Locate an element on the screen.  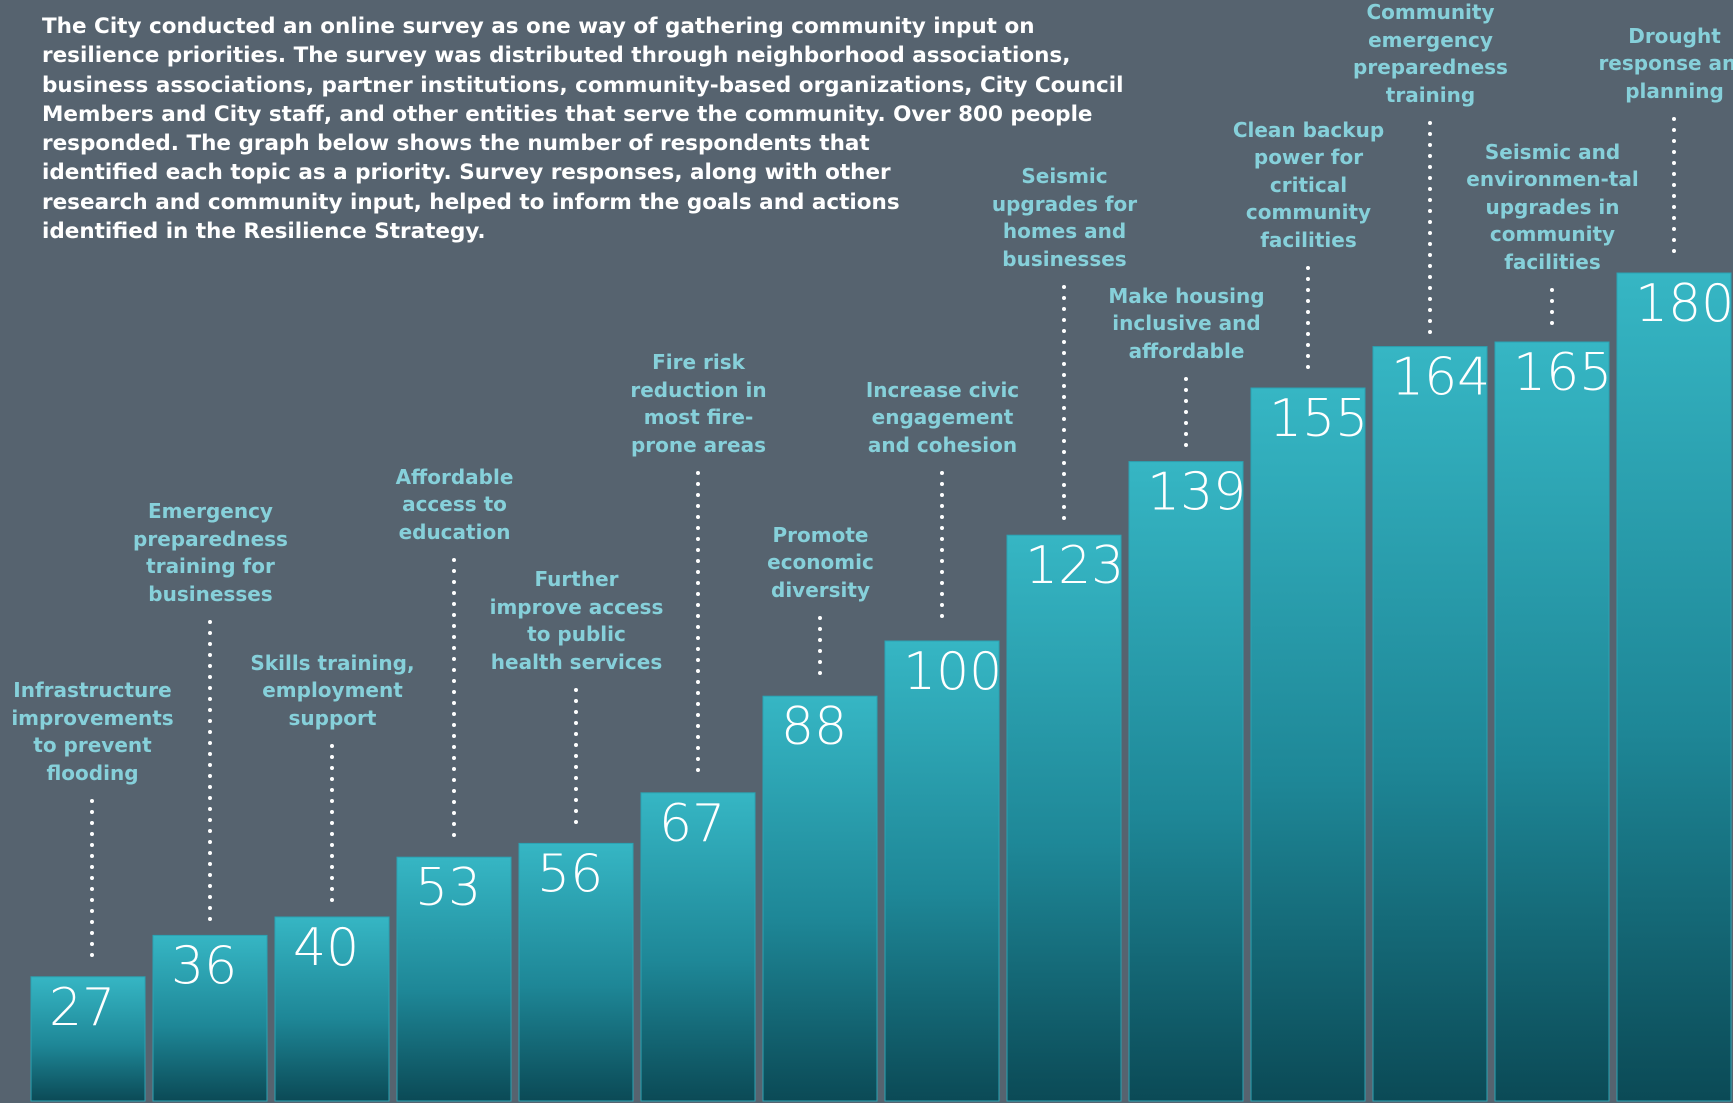
value-label: 40 is located at coordinates (326, 948).